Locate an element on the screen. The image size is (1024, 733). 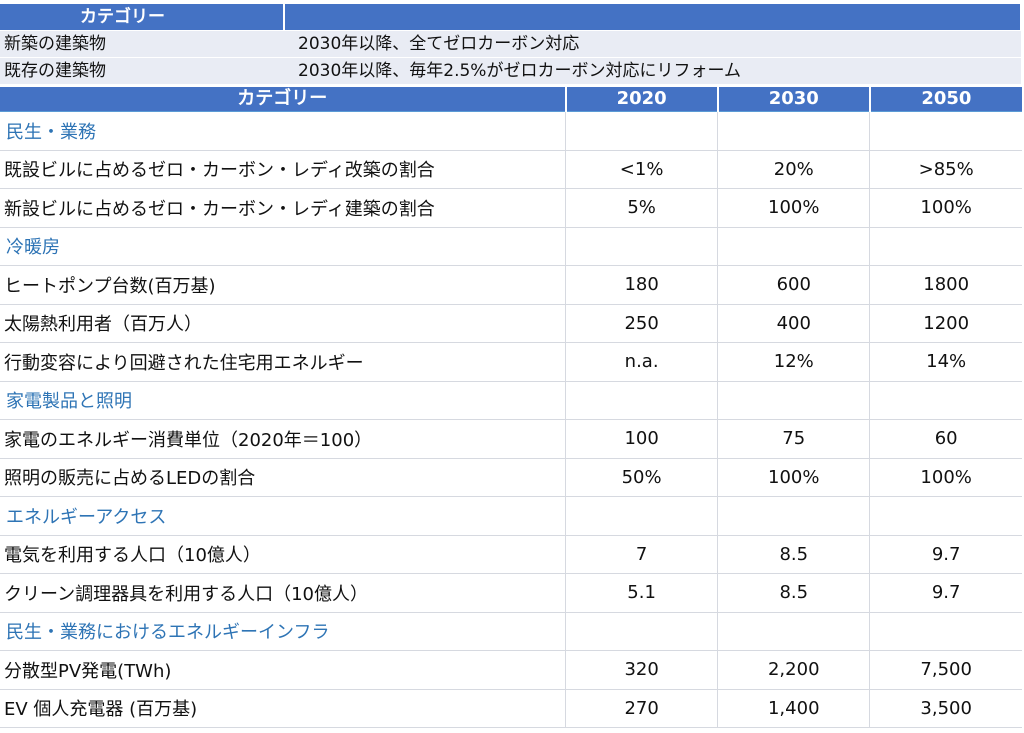
policy-row: 既存の建築物 2030年以降、毎年2.5%がゼロカーボン対応にリフォーム is located at coordinates (510, 71).